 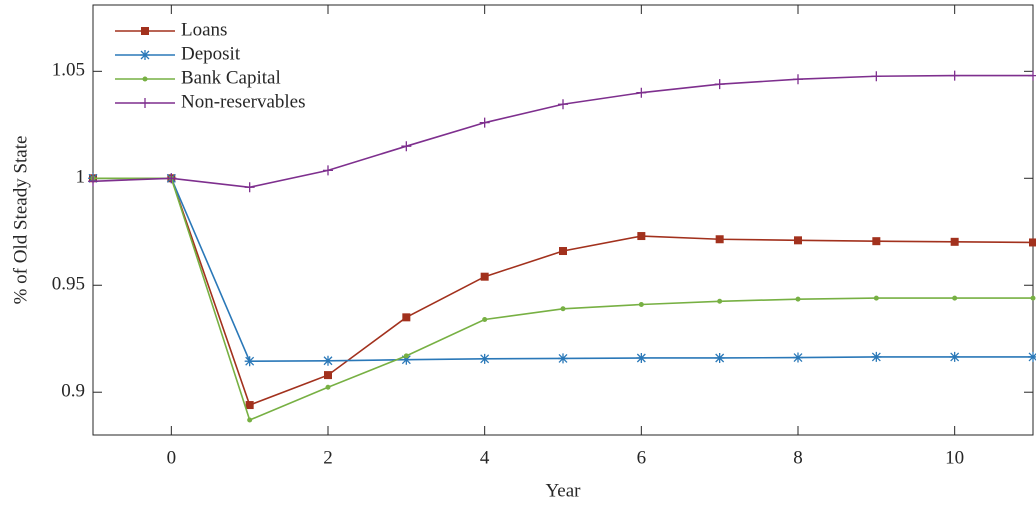 I want to click on x-tick-label: 4, so click(x=485, y=457).